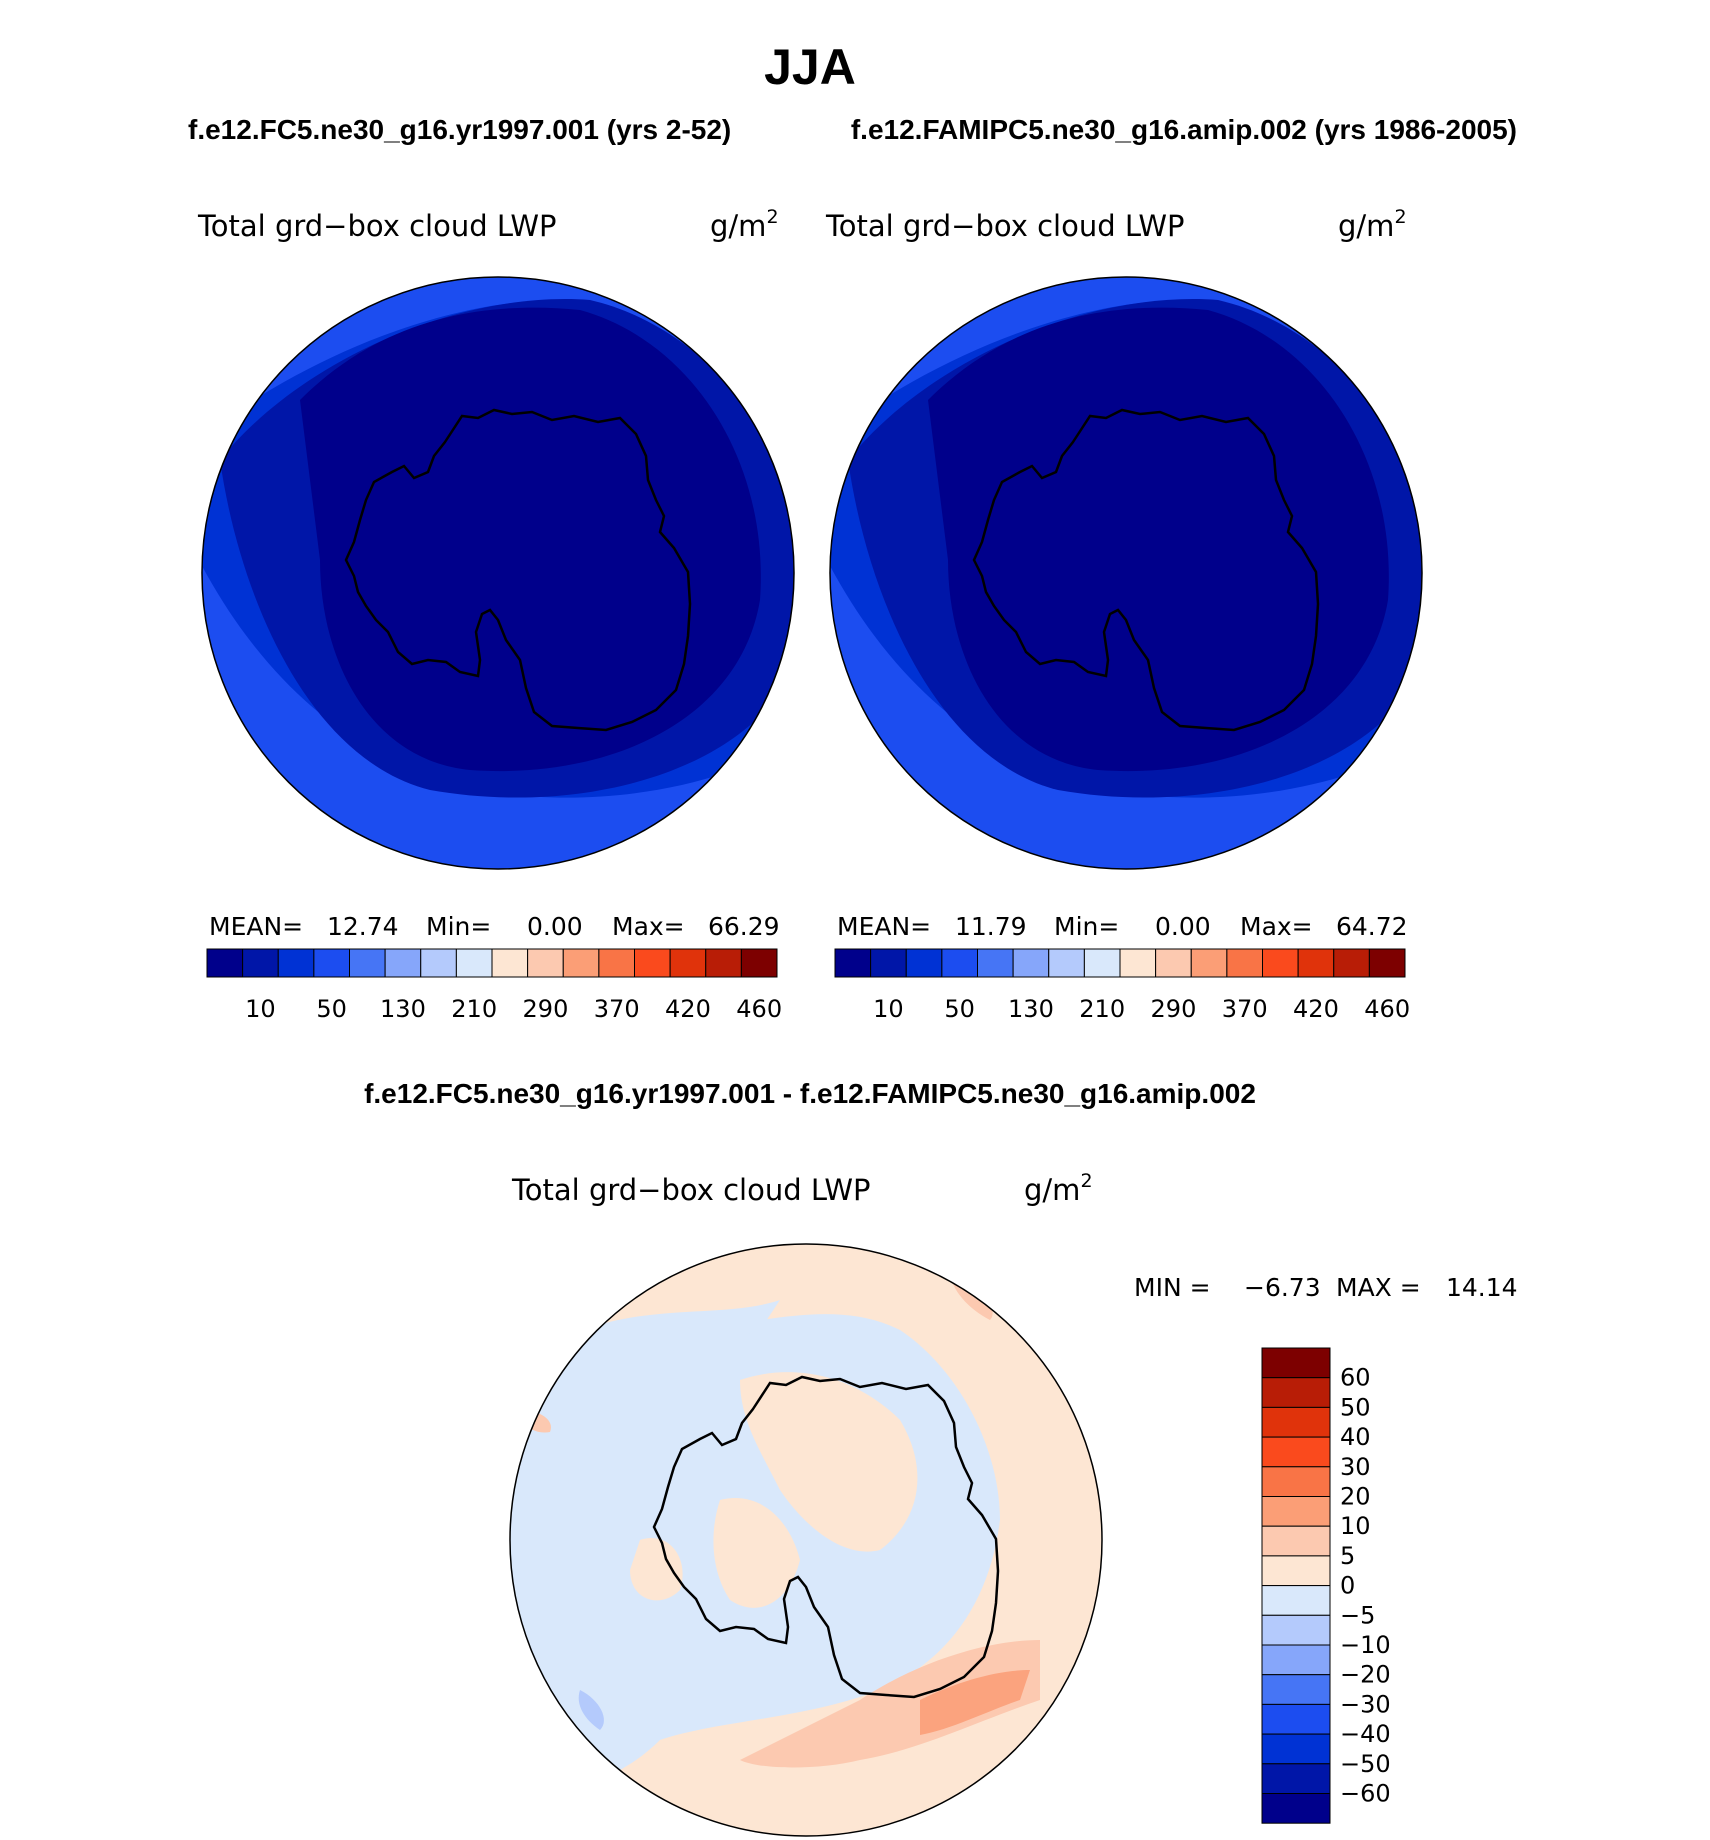 This screenshot has width=1710, height=1840. Describe the element at coordinates (458, 926) in the screenshot. I see `panel-1-min-label: Min=` at that location.